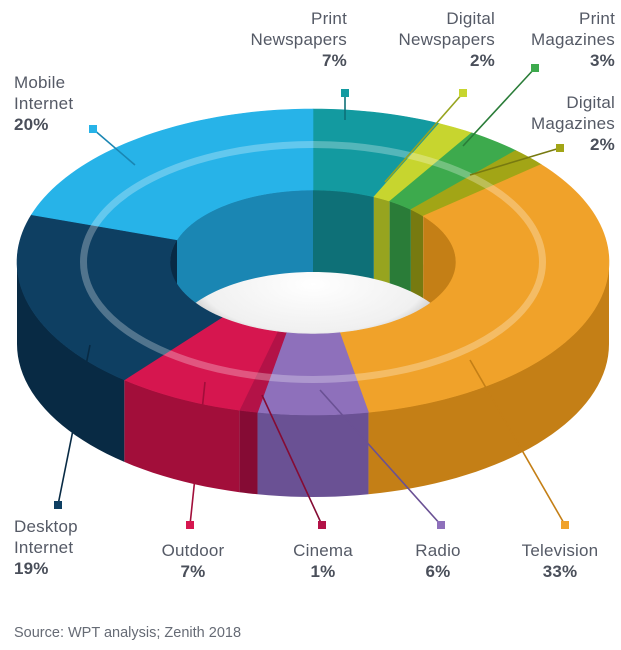  What do you see at coordinates (31, 568) in the screenshot?
I see `value-text: 19%` at bounding box center [31, 568].